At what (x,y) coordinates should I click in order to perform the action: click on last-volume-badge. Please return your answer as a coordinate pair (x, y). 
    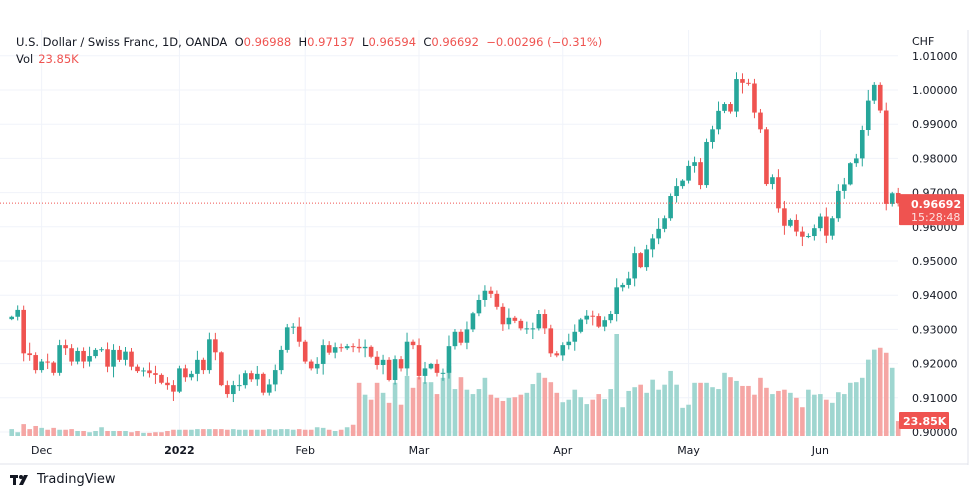
    Looking at the image, I should click on (924, 420).